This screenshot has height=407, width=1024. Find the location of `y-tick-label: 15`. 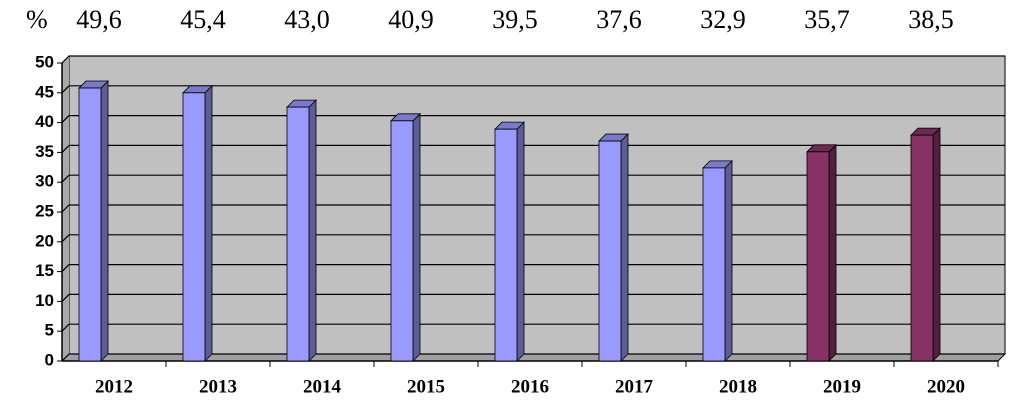

y-tick-label: 15 is located at coordinates (44, 270).